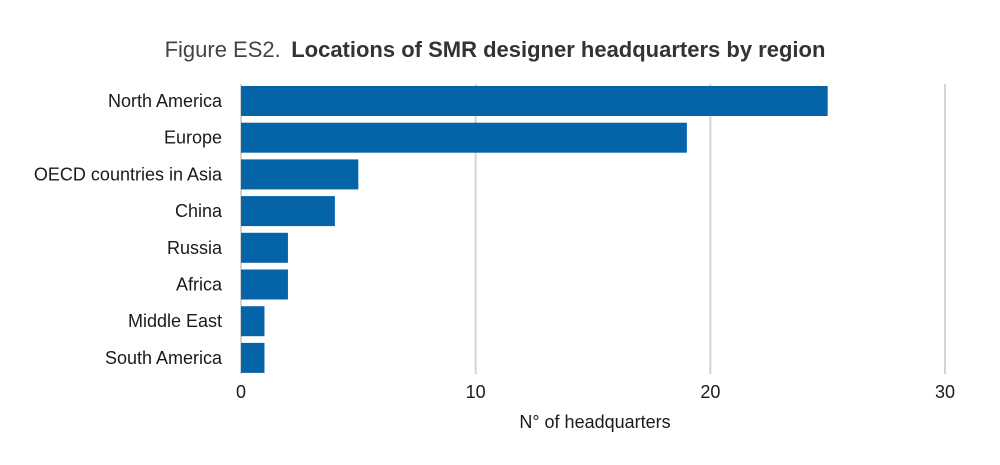 The image size is (1000, 465). Describe the element at coordinates (175, 321) in the screenshot. I see `category-label: Middle East` at that location.